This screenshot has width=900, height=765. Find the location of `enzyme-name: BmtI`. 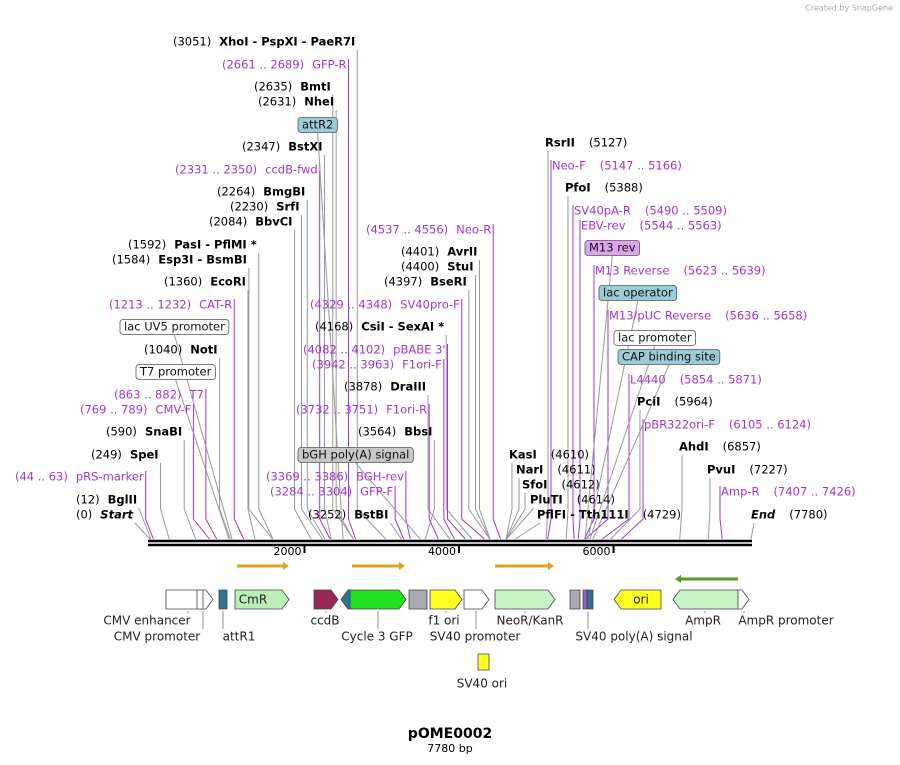

enzyme-name: BmtI is located at coordinates (315, 87).